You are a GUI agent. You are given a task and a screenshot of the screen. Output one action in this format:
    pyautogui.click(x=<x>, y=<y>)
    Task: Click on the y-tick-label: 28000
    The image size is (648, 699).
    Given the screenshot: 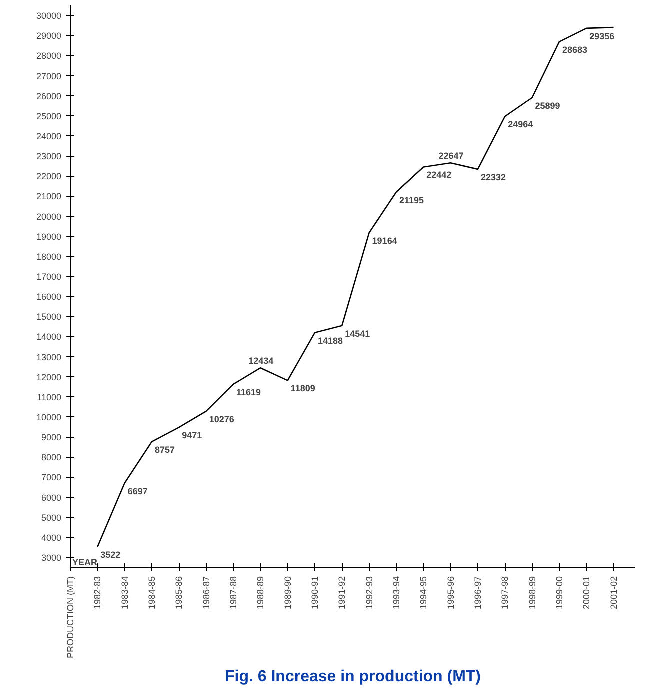 What is the action you would take?
    pyautogui.click(x=49, y=56)
    